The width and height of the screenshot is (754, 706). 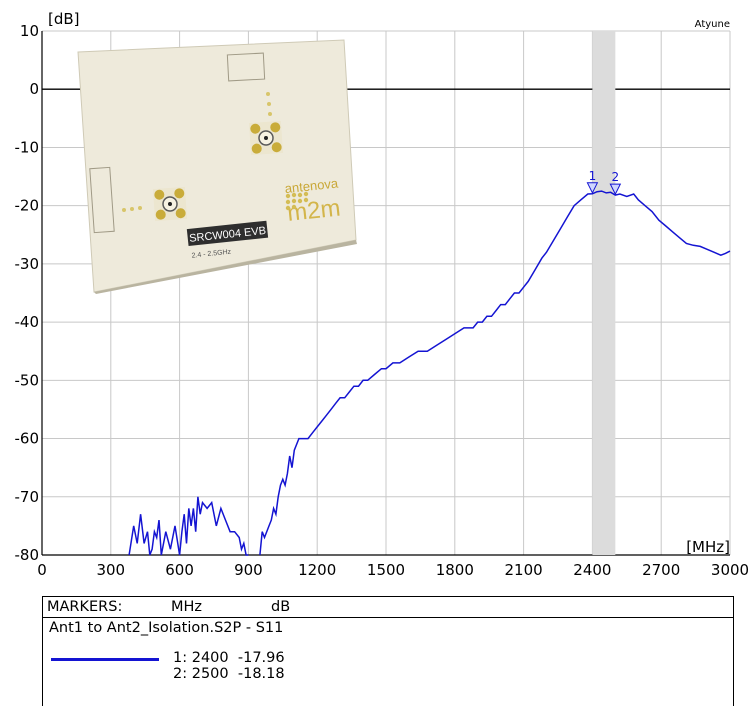 I want to click on markers-file-name: Ant1 to Ant2_Isolation.S2P - S11, so click(x=166, y=628).